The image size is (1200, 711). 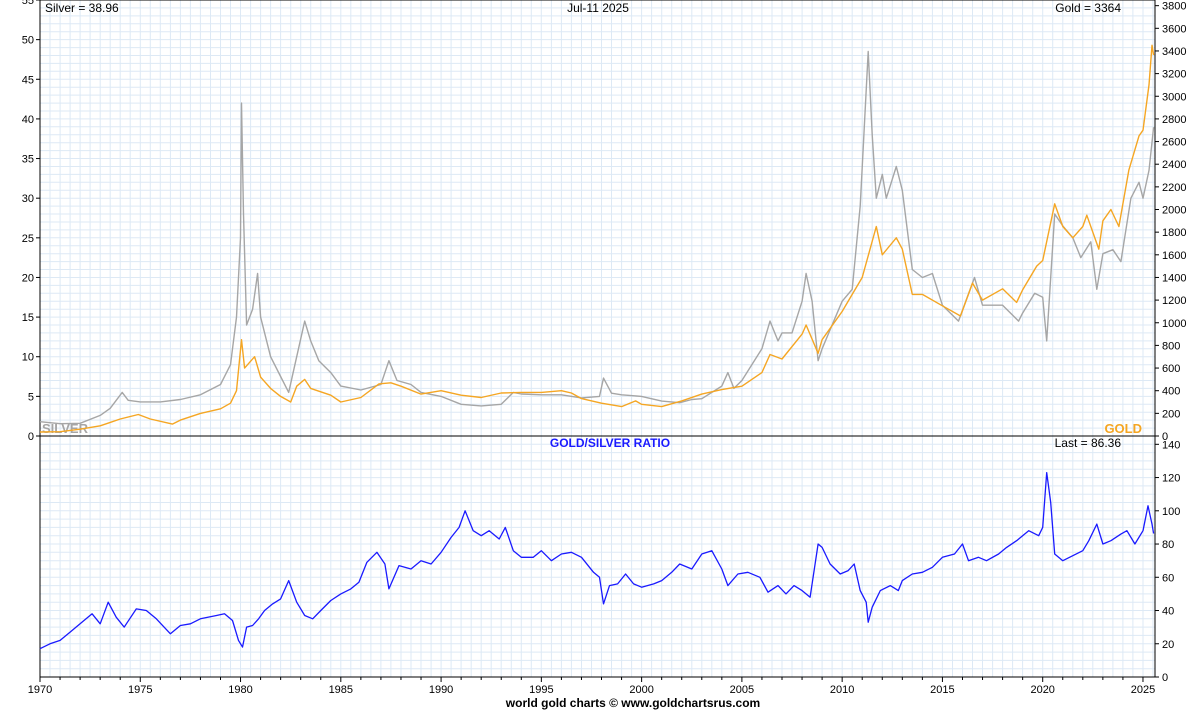 What do you see at coordinates (1174, 7) in the screenshot?
I see `gold-tick-label: 3800` at bounding box center [1174, 7].